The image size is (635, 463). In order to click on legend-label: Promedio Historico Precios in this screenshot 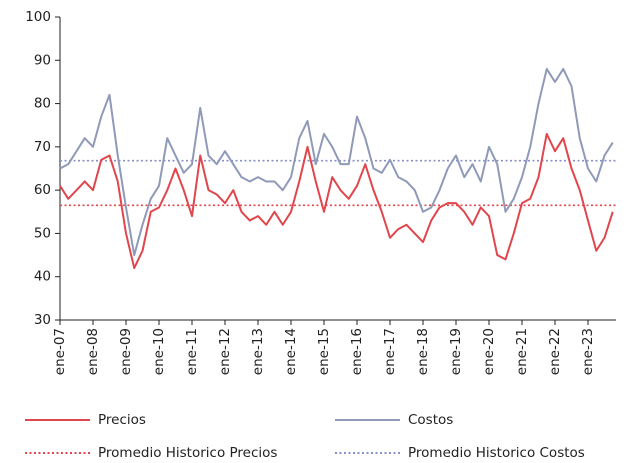, I will do `click(187, 453)`.